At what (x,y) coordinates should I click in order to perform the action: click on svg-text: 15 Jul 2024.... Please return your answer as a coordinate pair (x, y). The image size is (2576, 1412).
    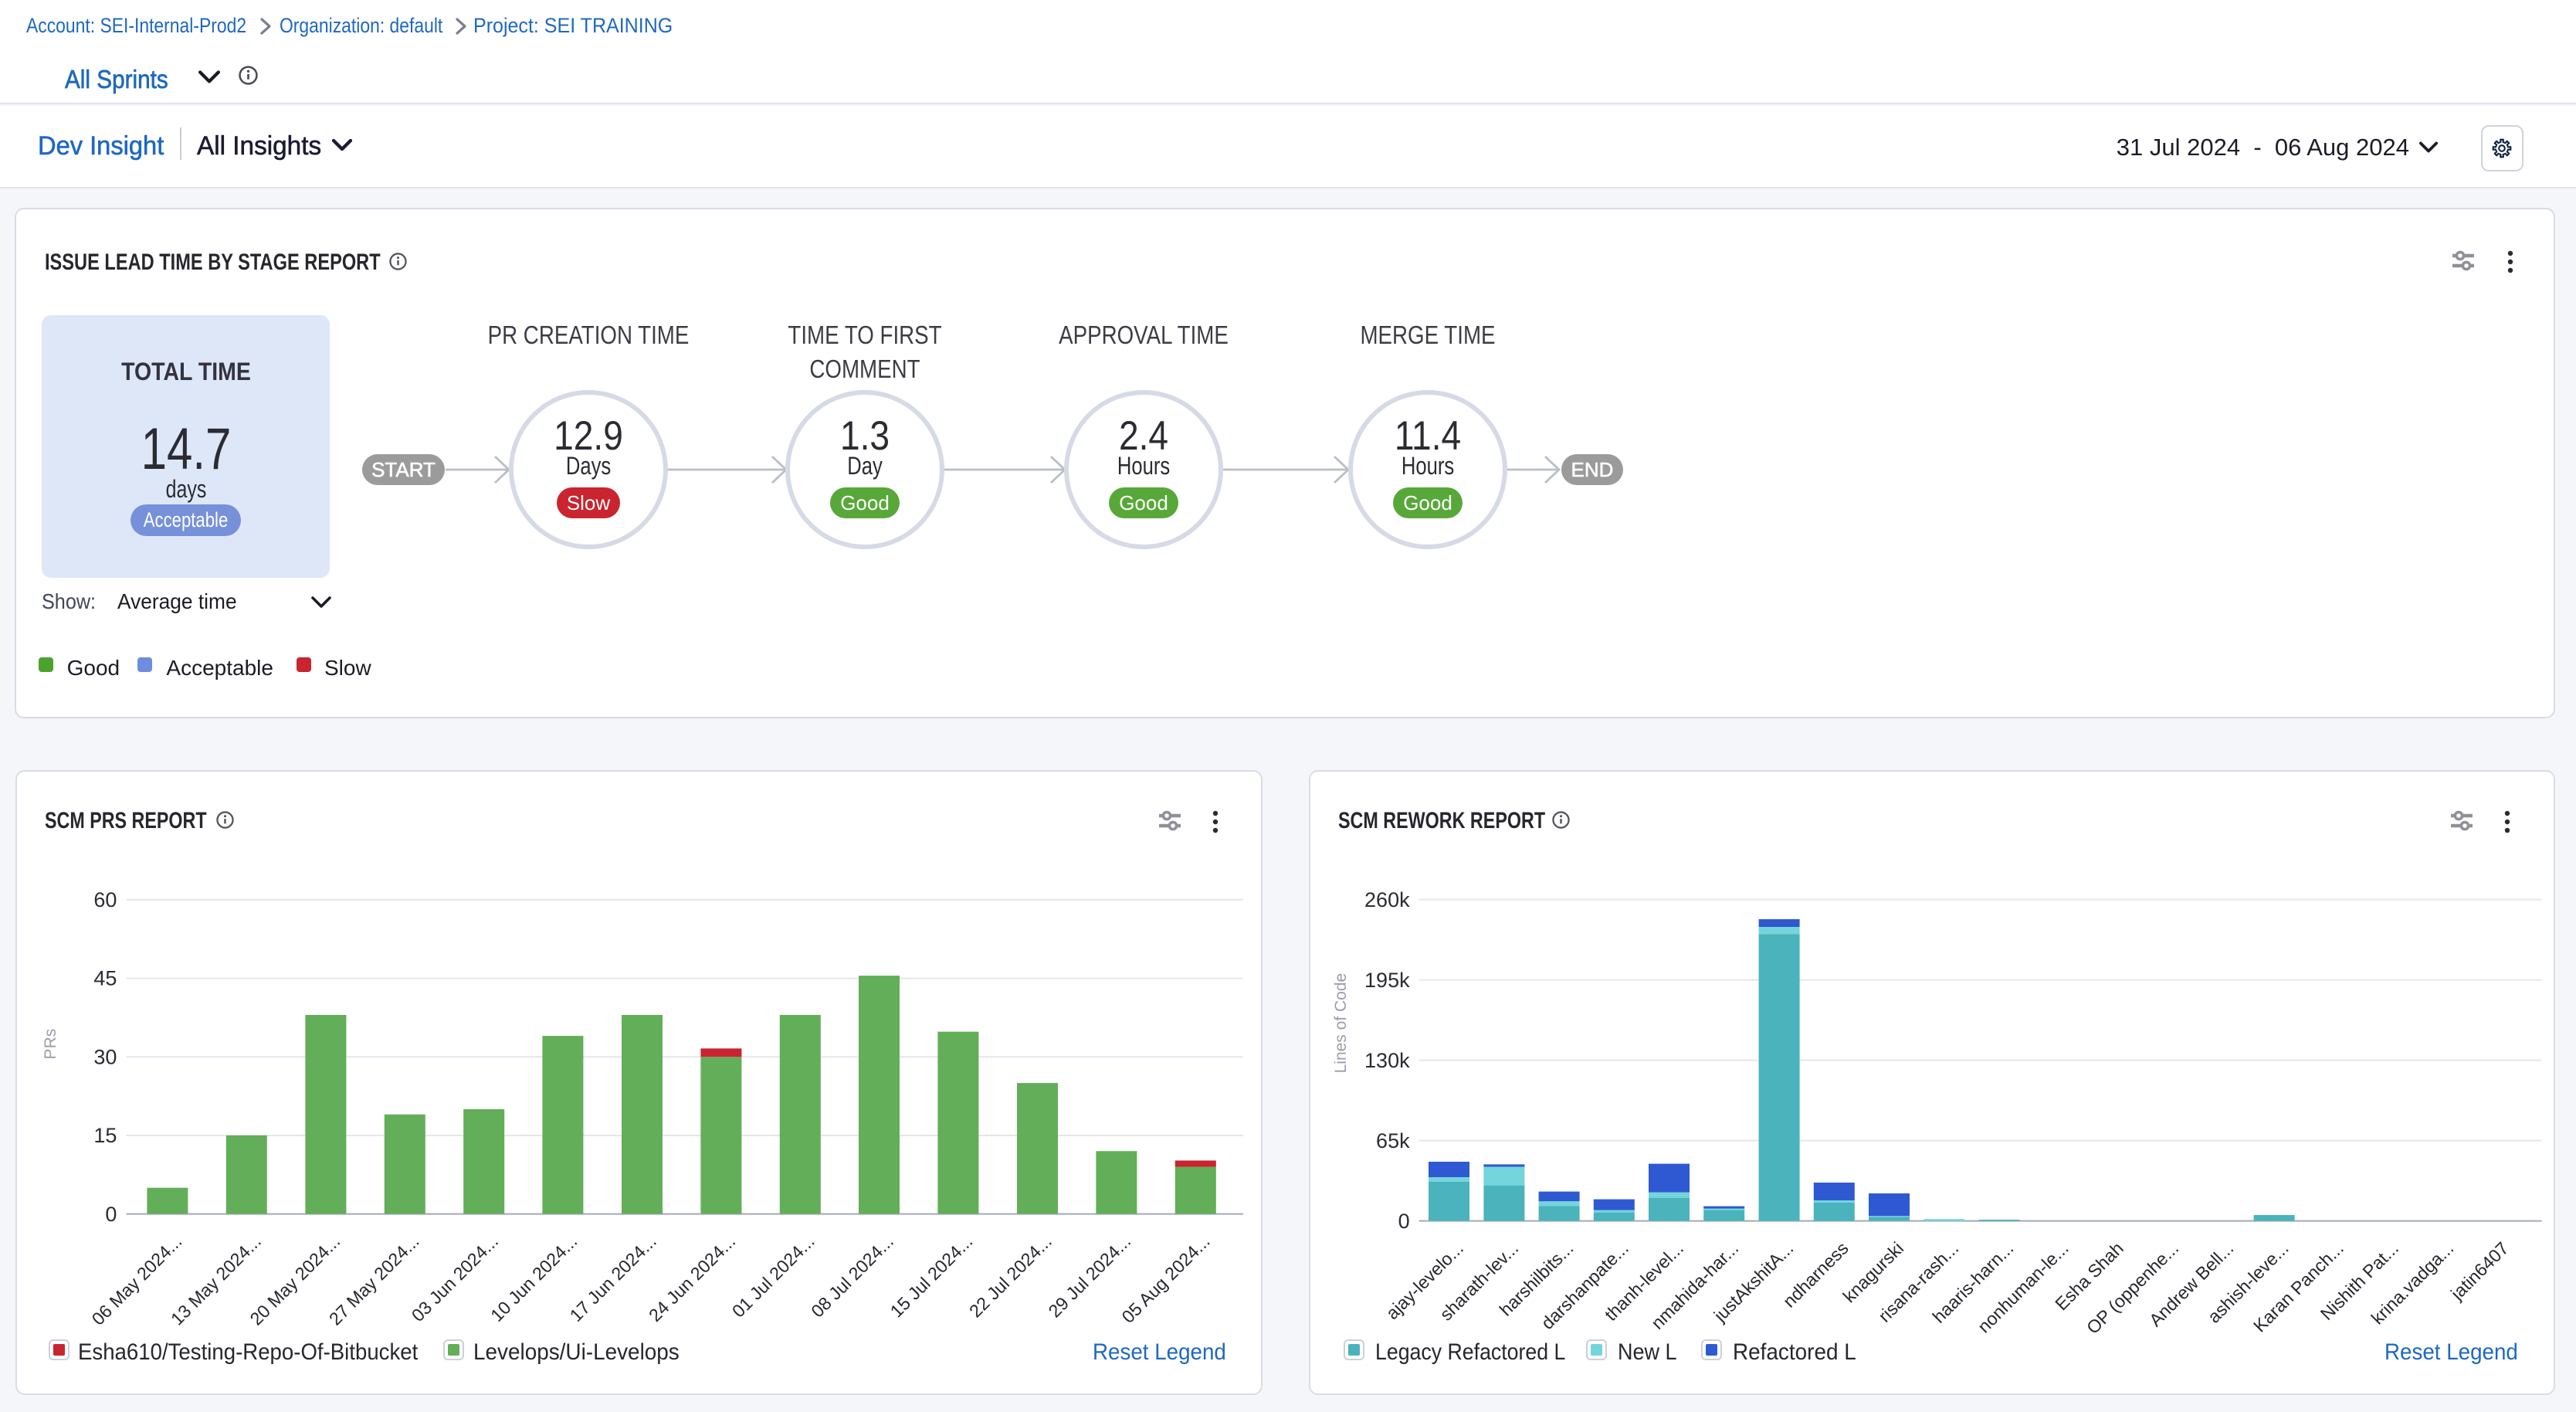
    Looking at the image, I should click on (931, 1277).